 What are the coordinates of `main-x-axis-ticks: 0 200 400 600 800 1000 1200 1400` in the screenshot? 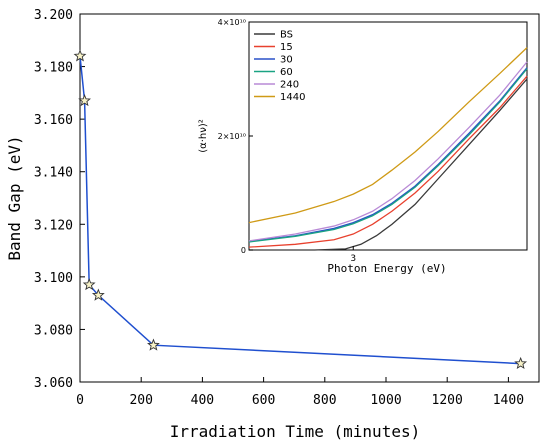 It's located at (300, 392).